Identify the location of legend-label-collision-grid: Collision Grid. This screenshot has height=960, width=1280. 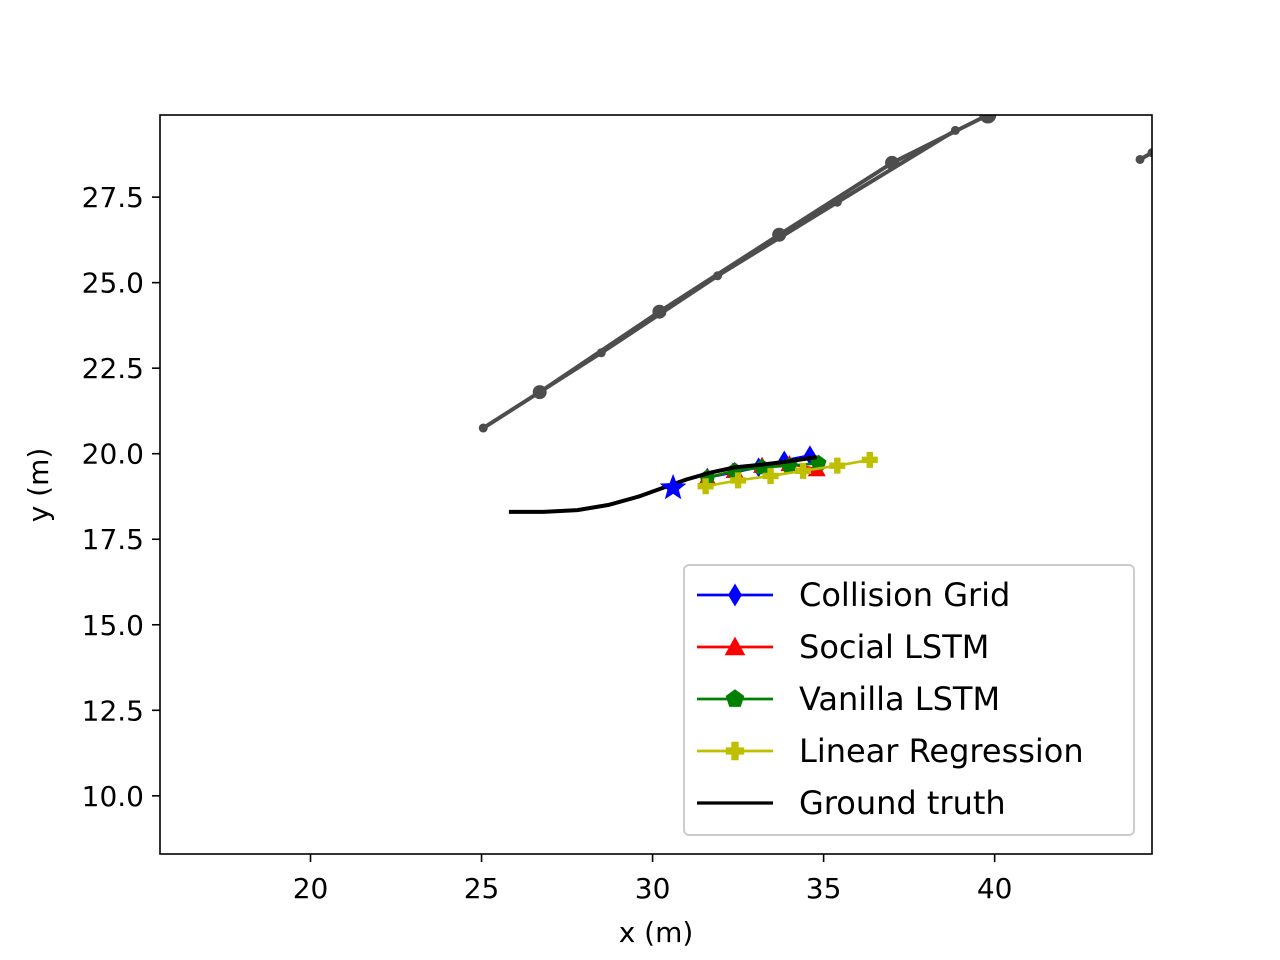
(904, 595).